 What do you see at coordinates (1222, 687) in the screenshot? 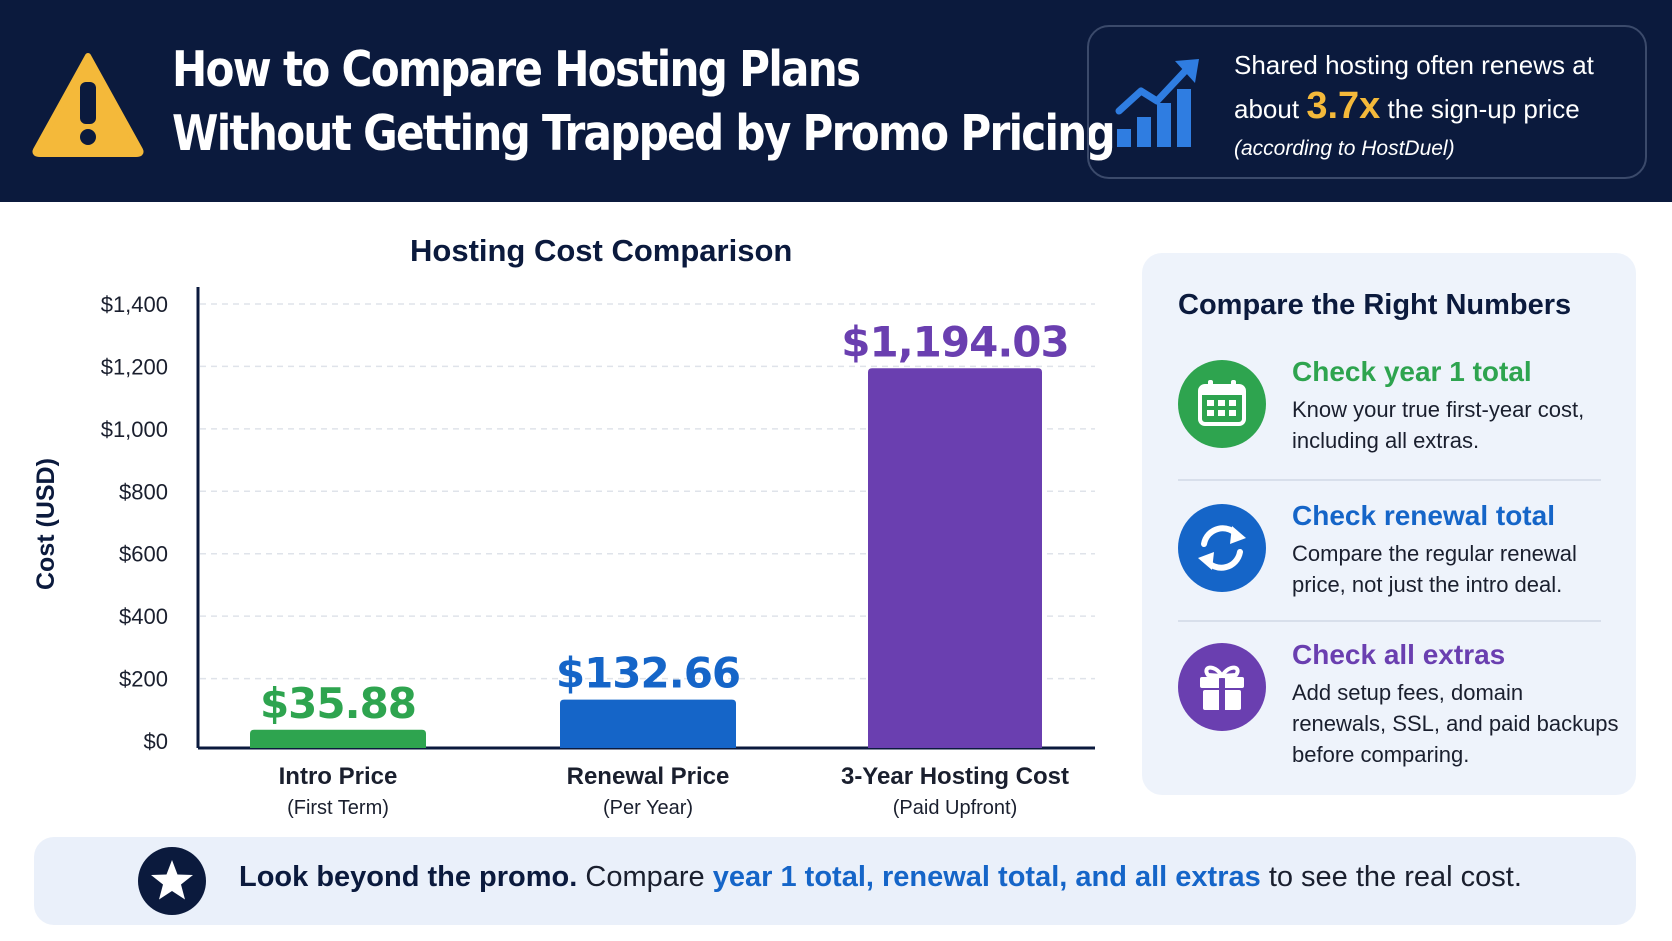
I see `gift-icon` at bounding box center [1222, 687].